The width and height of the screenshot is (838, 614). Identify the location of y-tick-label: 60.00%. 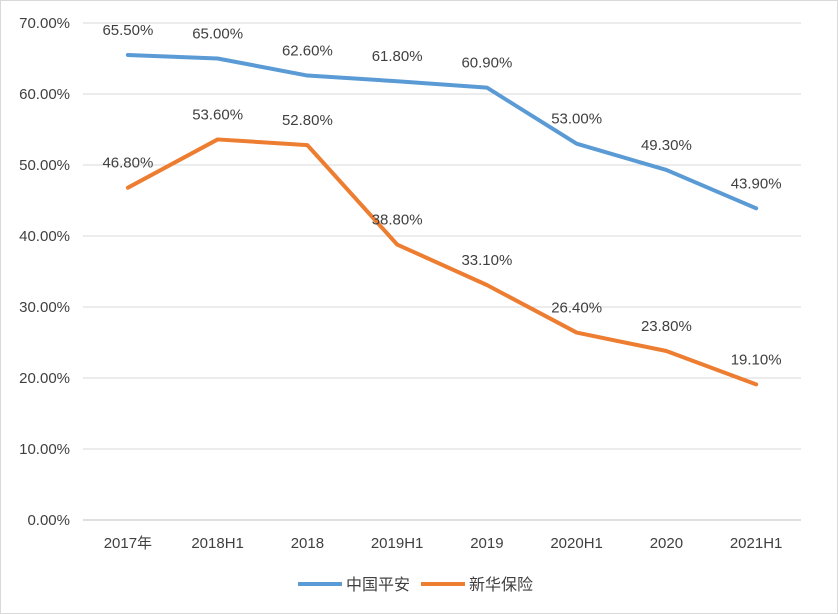
(44, 94).